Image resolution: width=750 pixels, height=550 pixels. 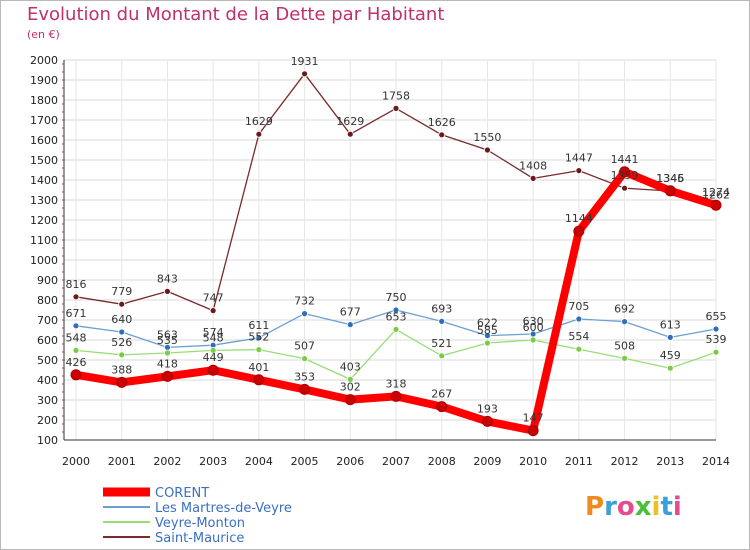 What do you see at coordinates (442, 461) in the screenshot?
I see `x-tick-label: 2008` at bounding box center [442, 461].